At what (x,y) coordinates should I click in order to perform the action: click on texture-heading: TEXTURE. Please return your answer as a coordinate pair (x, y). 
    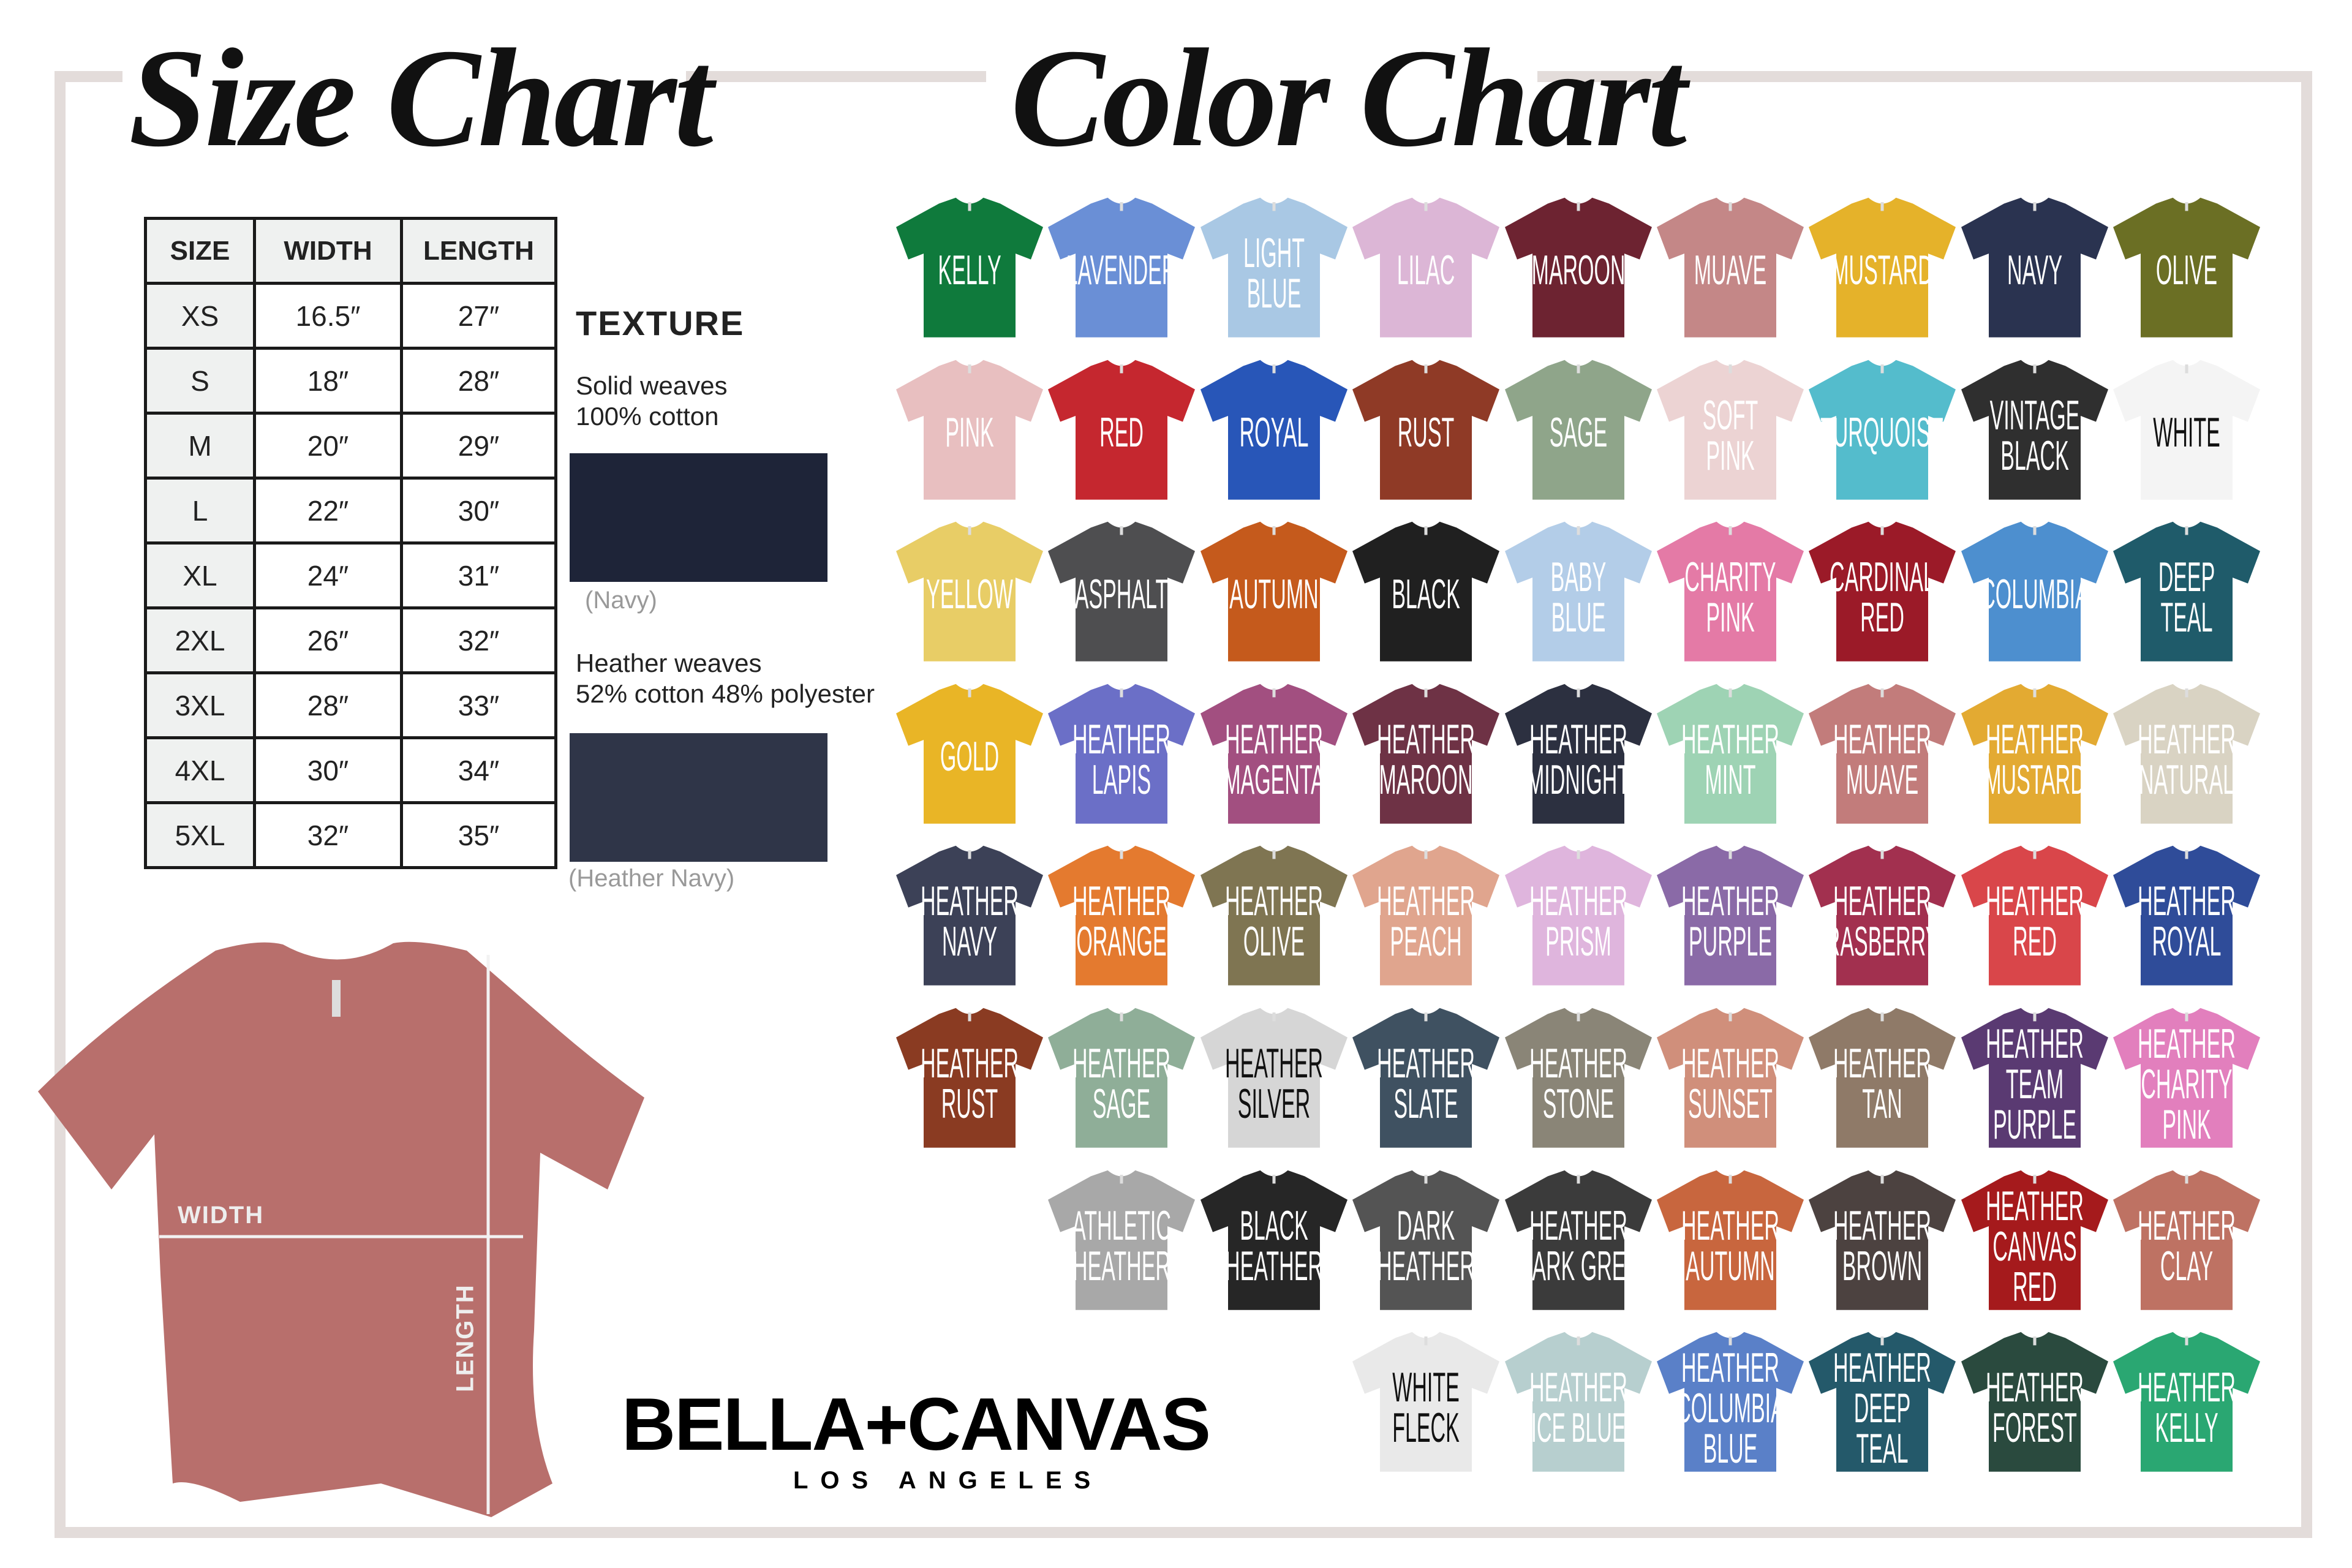
    Looking at the image, I should click on (660, 323).